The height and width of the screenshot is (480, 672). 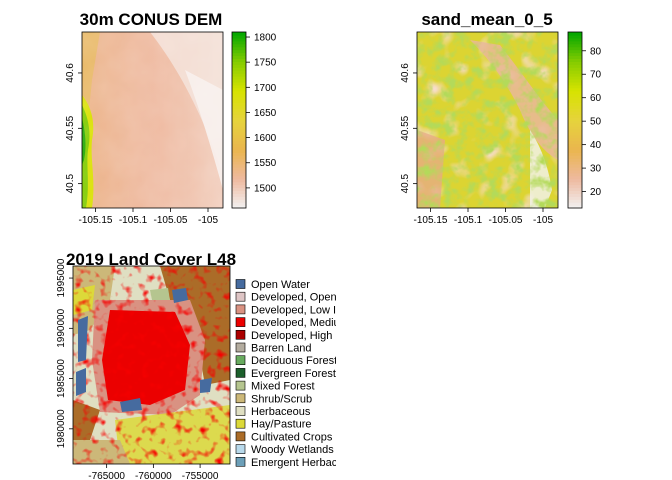 What do you see at coordinates (200, 475) in the screenshot?
I see `landcover-x-tick-label: -755000` at bounding box center [200, 475].